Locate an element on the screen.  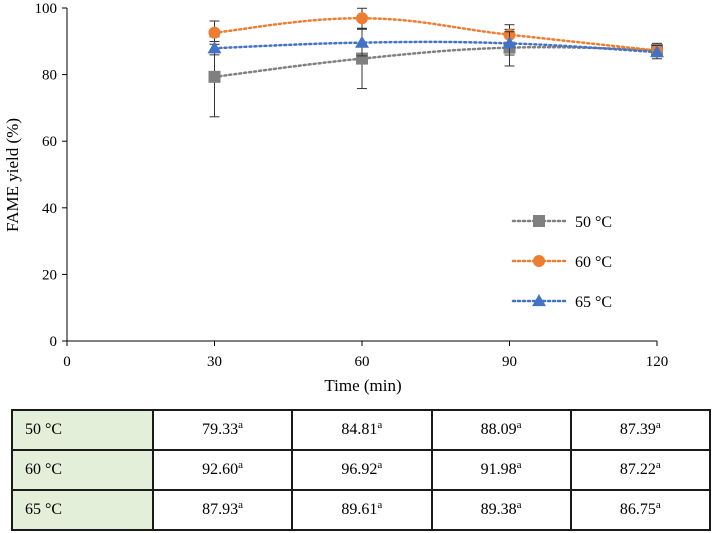
cell-value: 86.75 is located at coordinates (637, 509).